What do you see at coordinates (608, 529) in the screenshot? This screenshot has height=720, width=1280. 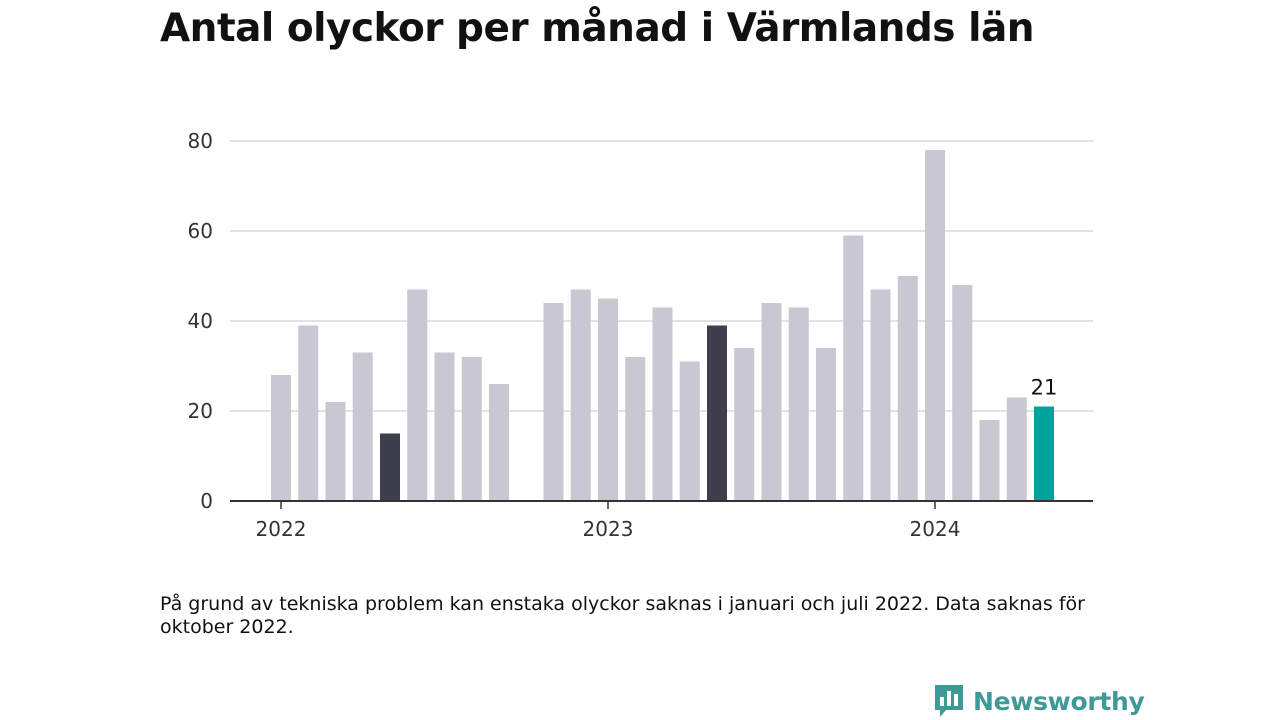 I see `x-tick-label: 2023` at bounding box center [608, 529].